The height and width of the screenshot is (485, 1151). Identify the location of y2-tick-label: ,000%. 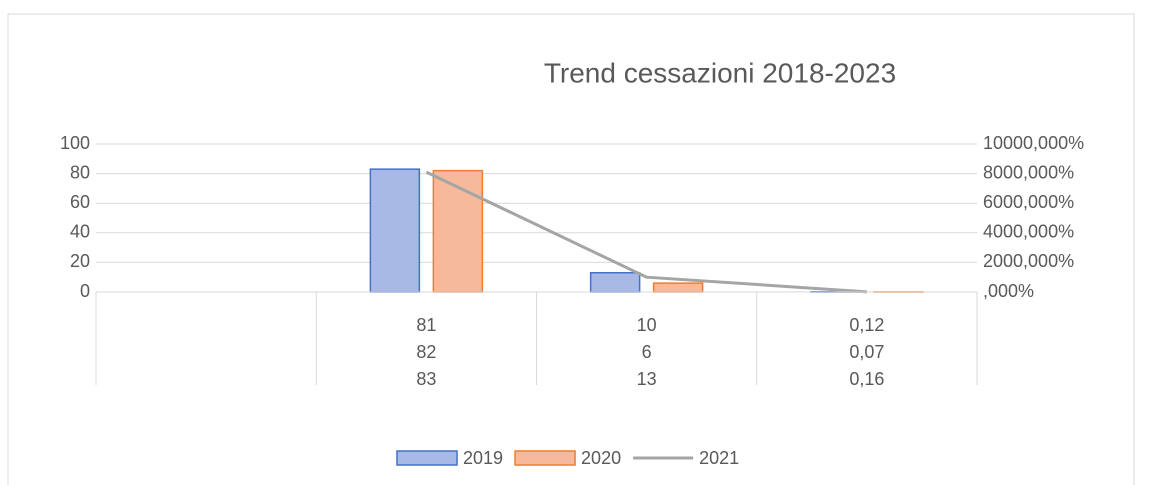
(1008, 291).